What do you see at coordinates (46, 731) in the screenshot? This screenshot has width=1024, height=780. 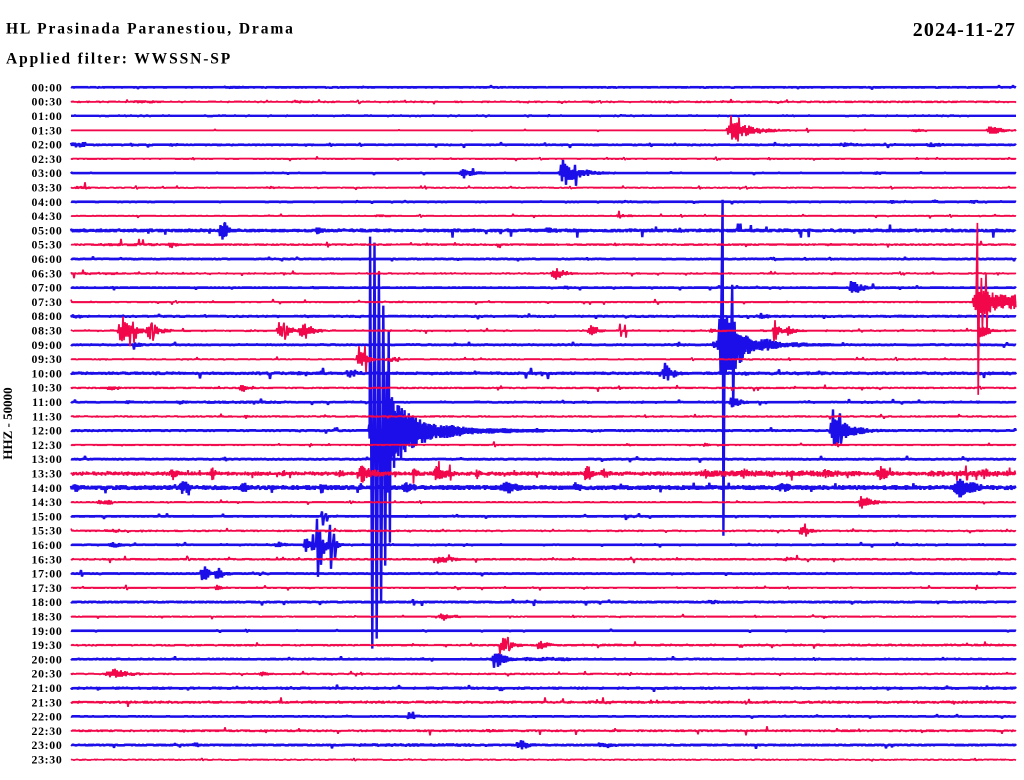 I see `svg-text: 22:30` at bounding box center [46, 731].